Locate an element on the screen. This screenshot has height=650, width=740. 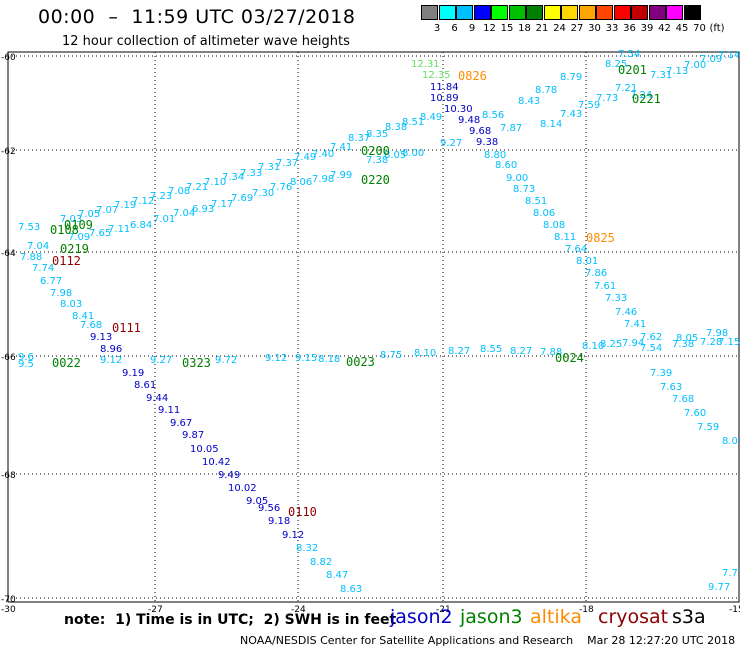
lon-label: -21 is located at coordinates (443, 610).